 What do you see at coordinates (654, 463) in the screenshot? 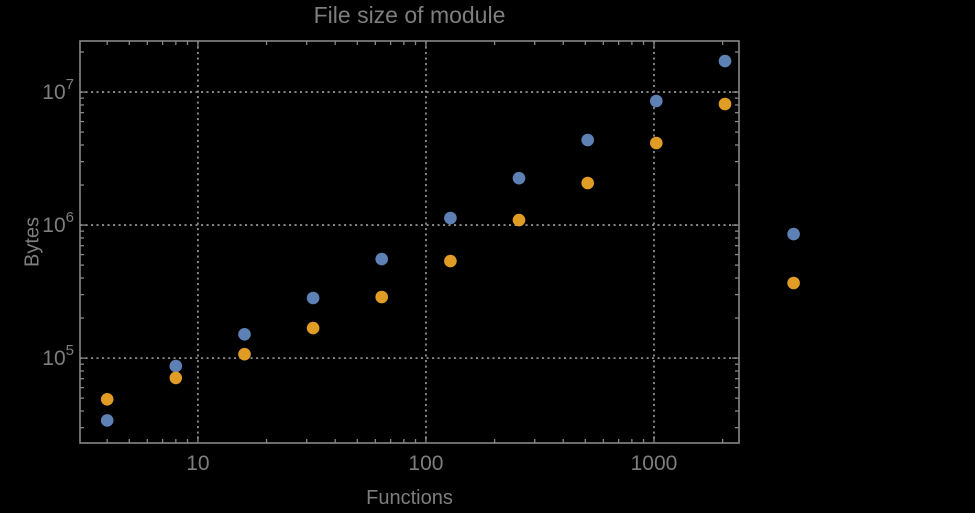
I see `x-tick-label: 1000` at bounding box center [654, 463].